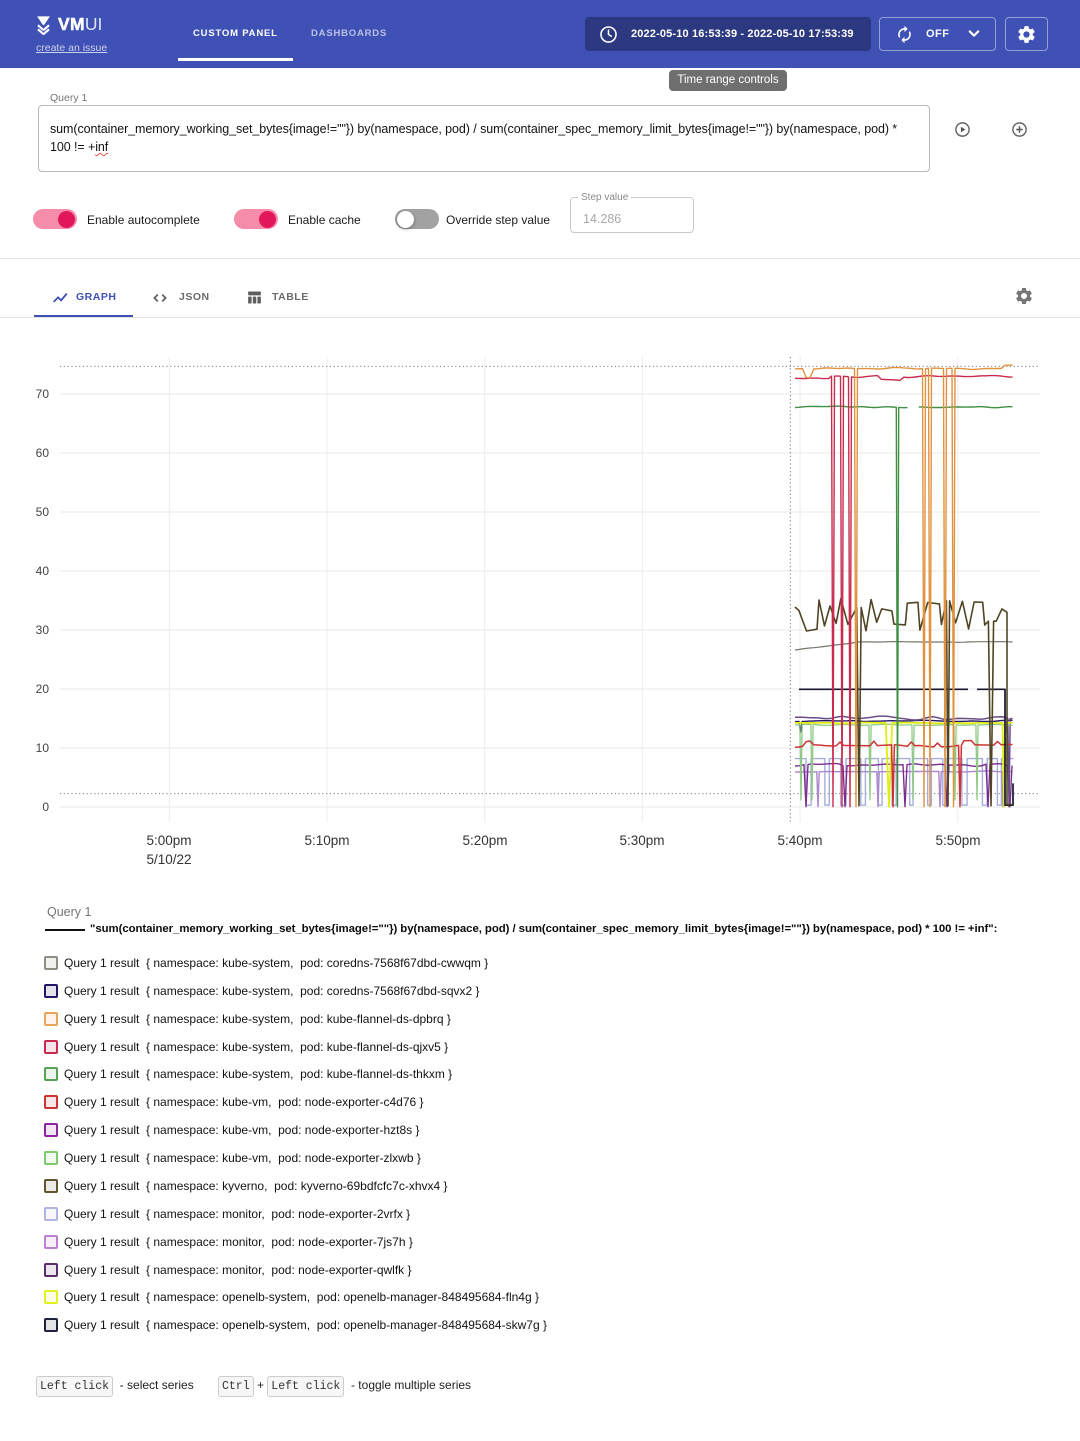 Image resolution: width=1080 pixels, height=1441 pixels. Describe the element at coordinates (957, 840) in the screenshot. I see `svg-text: 5:50pm` at that location.